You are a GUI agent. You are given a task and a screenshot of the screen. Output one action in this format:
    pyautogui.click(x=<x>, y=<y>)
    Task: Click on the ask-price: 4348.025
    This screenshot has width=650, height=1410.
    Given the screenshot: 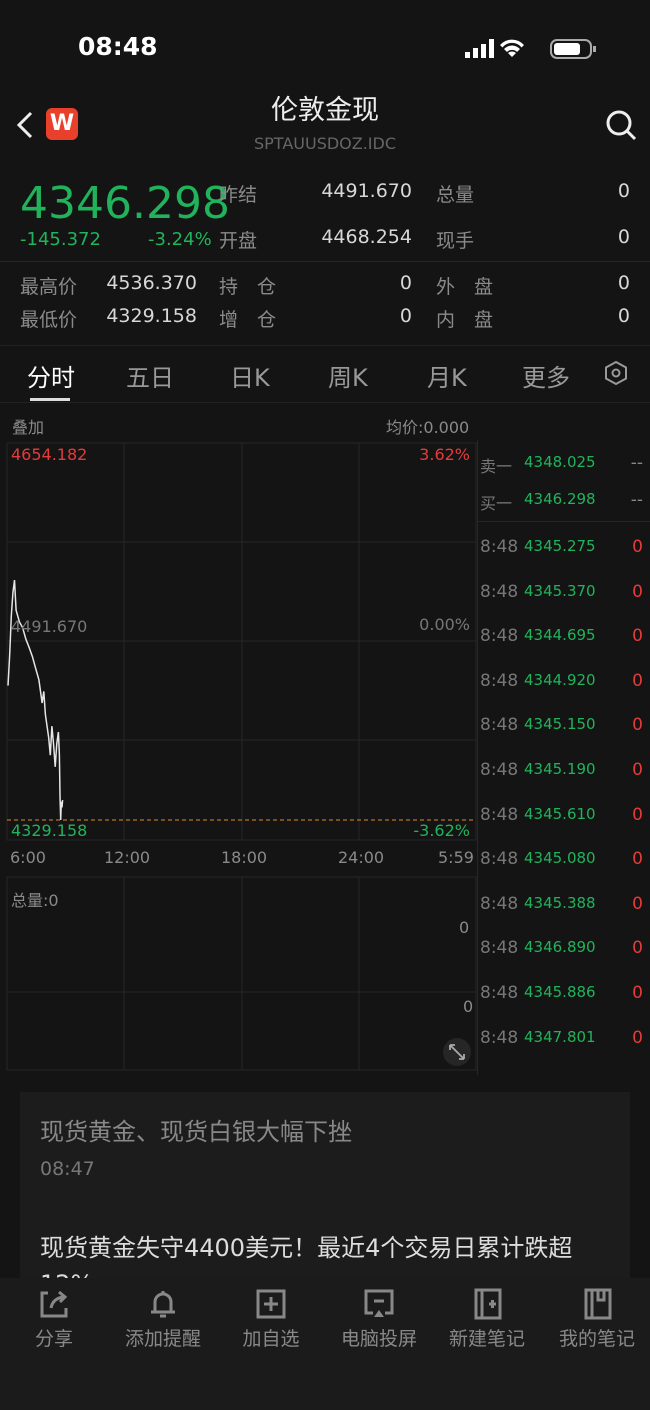 What is the action you would take?
    pyautogui.click(x=560, y=462)
    